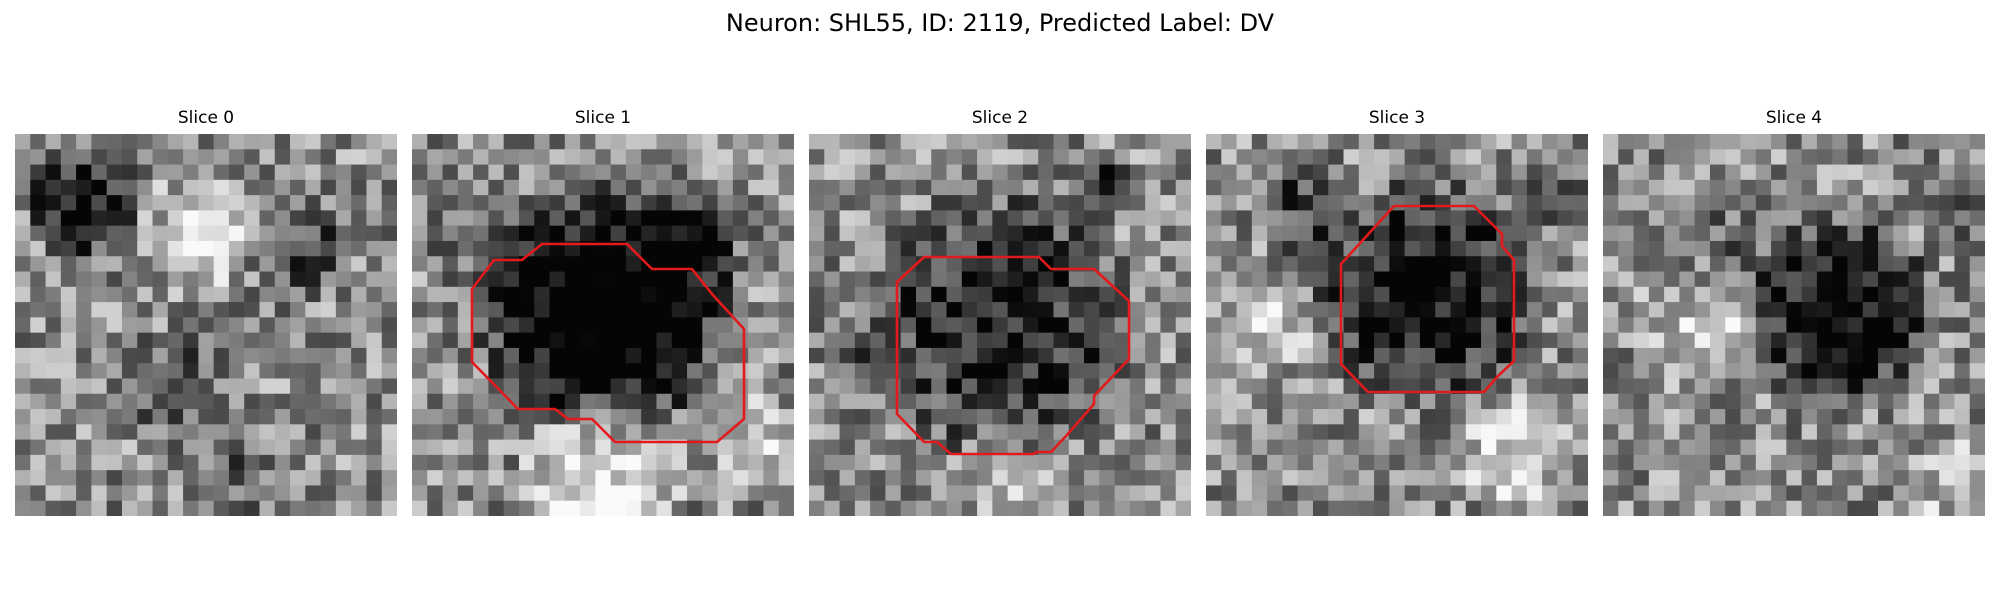 The width and height of the screenshot is (2000, 600). I want to click on slice-title: Slice 0, so click(206, 118).